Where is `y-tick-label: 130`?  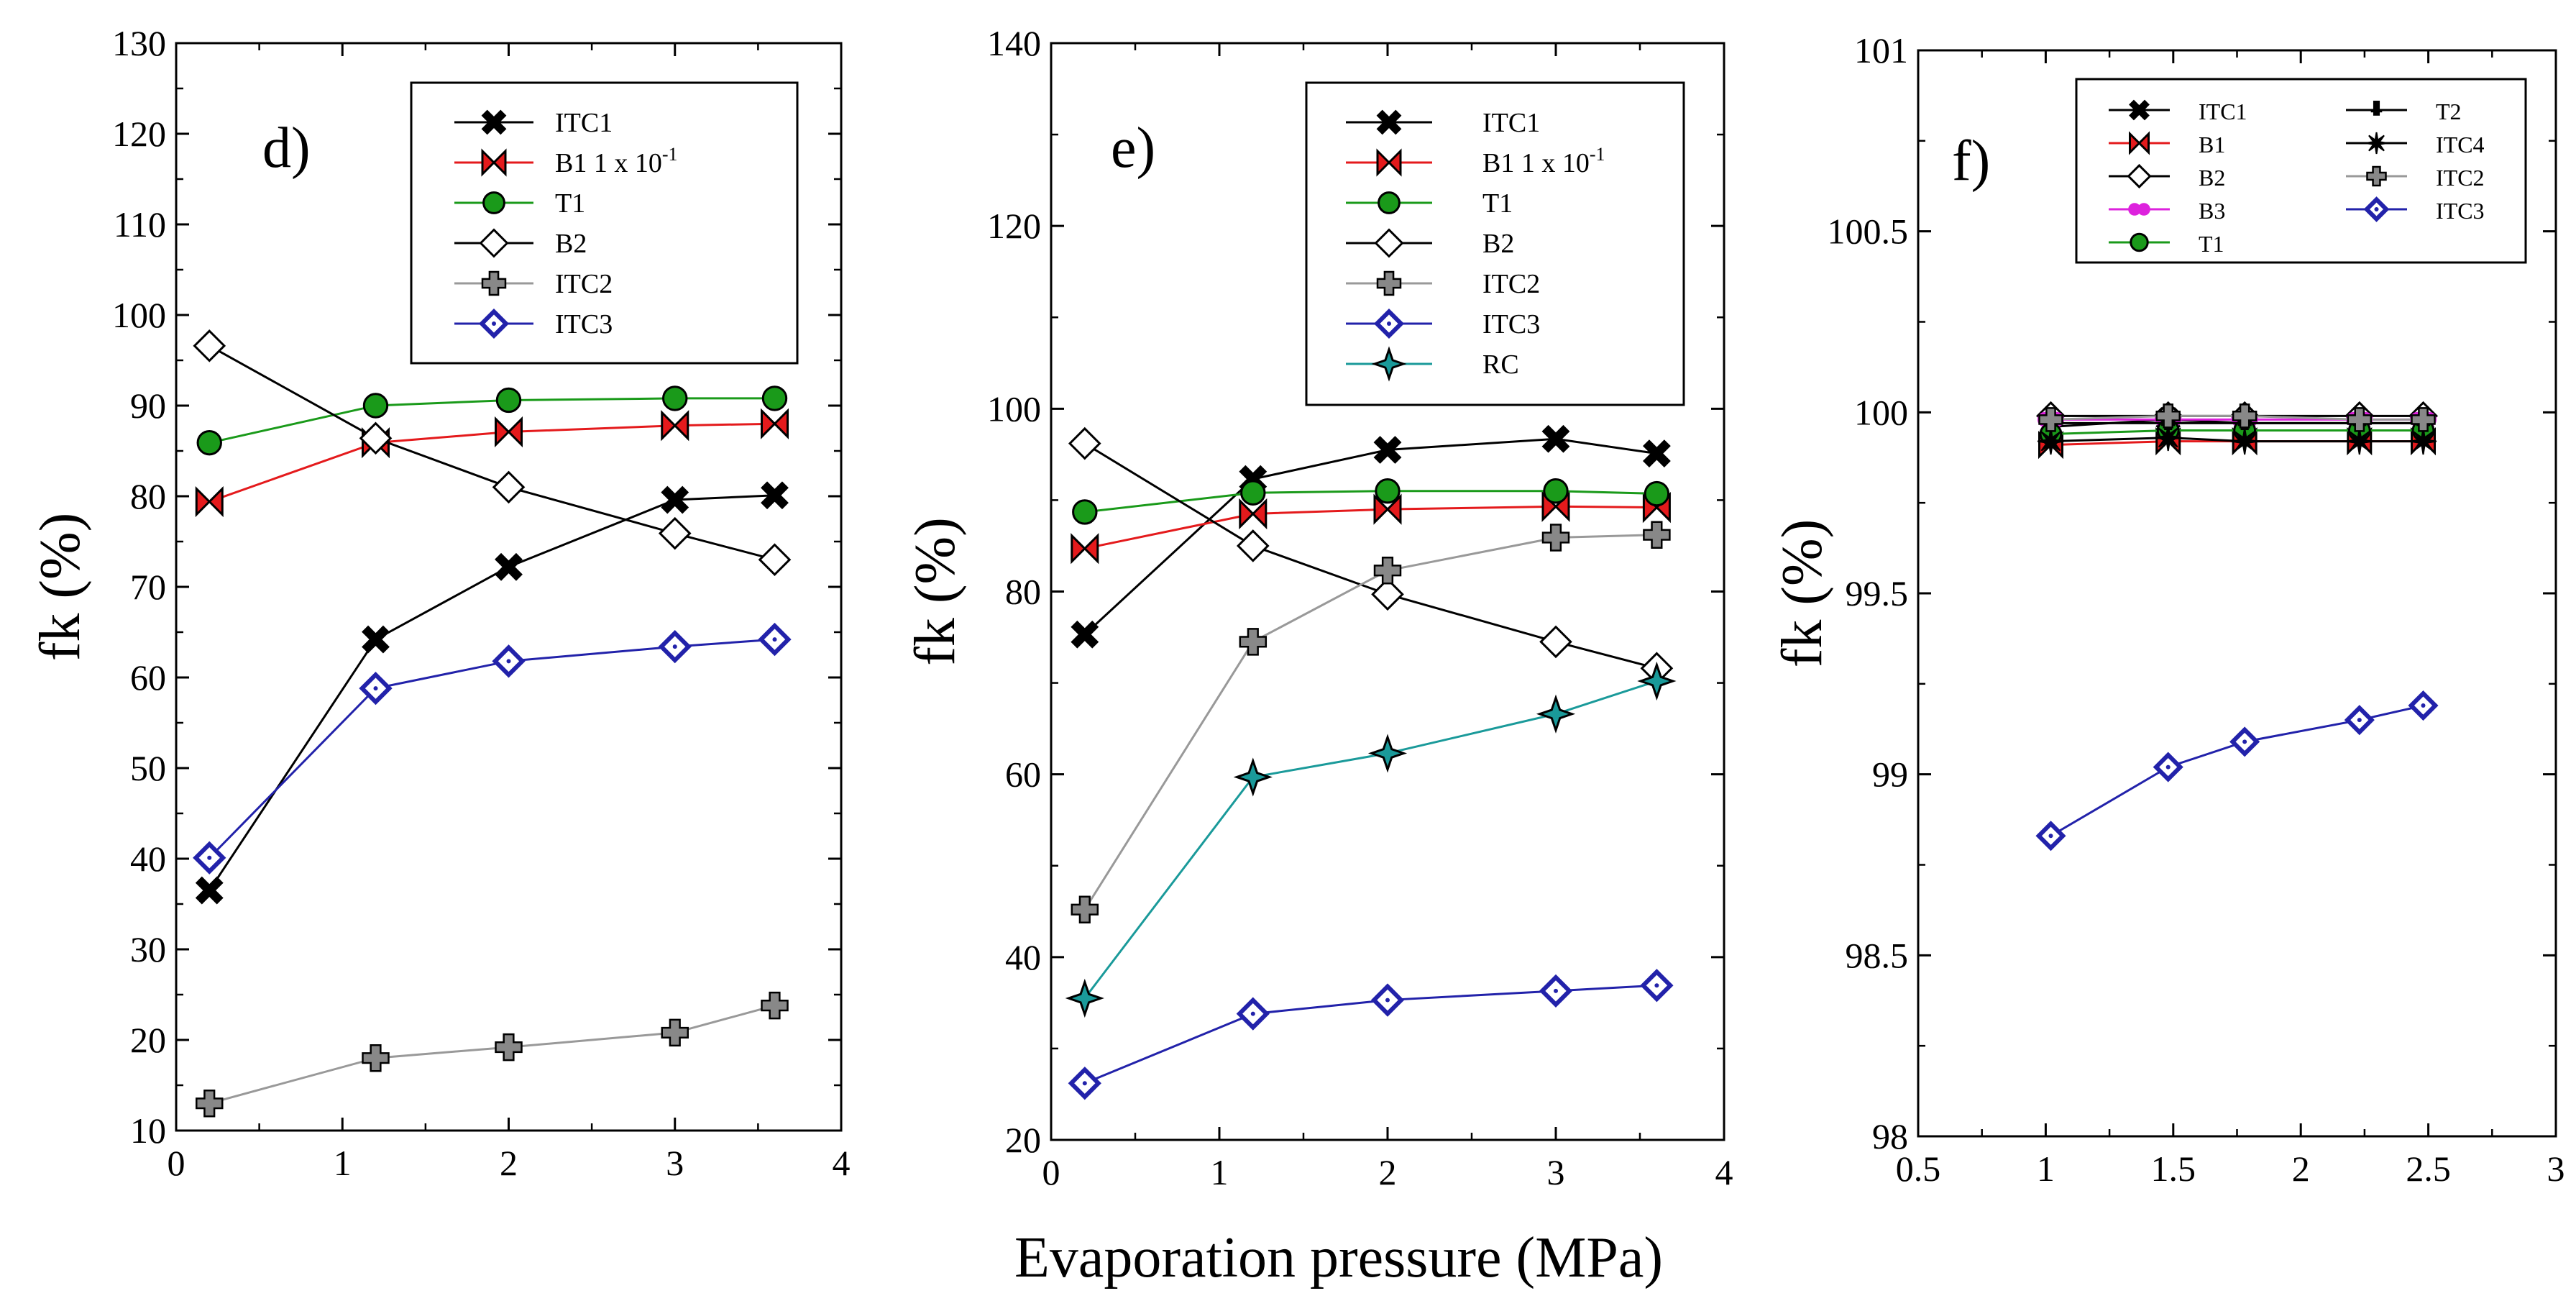
y-tick-label: 130 is located at coordinates (139, 43).